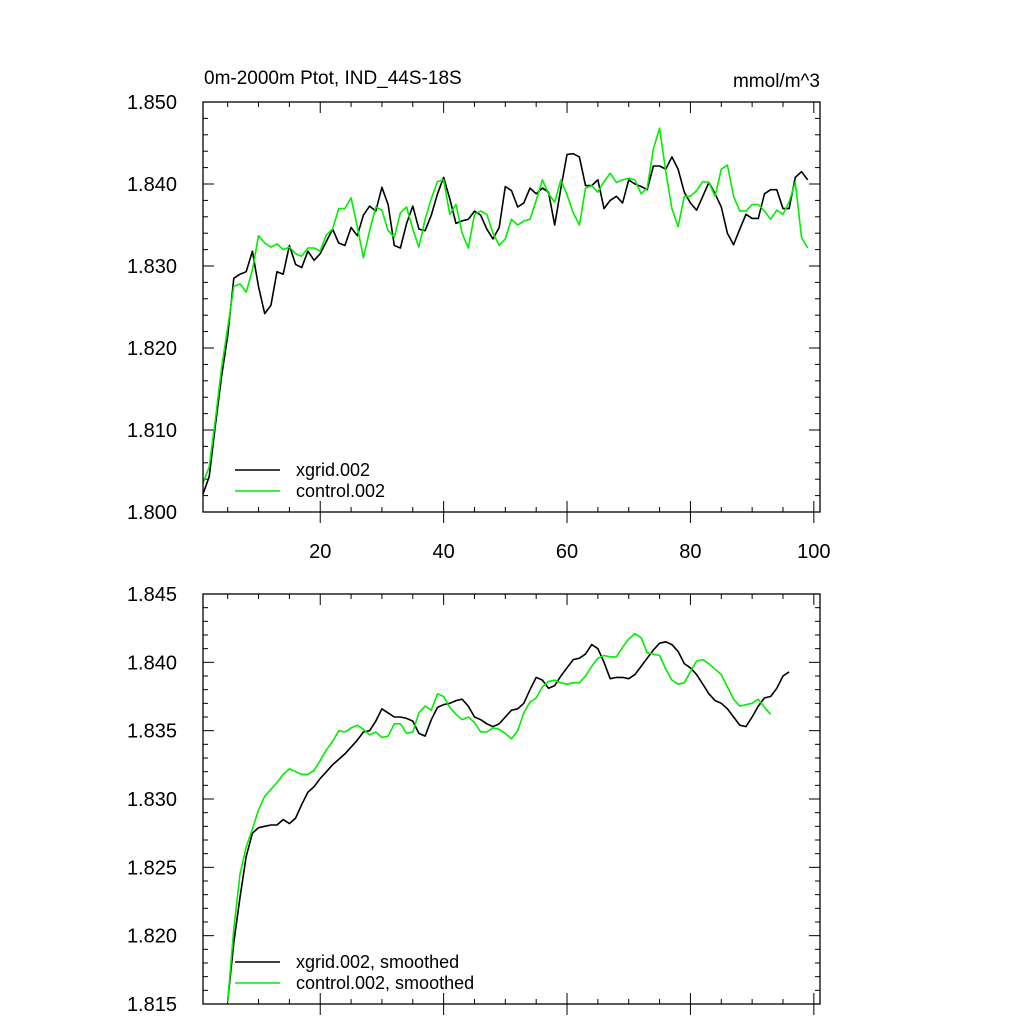  What do you see at coordinates (152, 732) in the screenshot?
I see `y-tick-label: 1.835` at bounding box center [152, 732].